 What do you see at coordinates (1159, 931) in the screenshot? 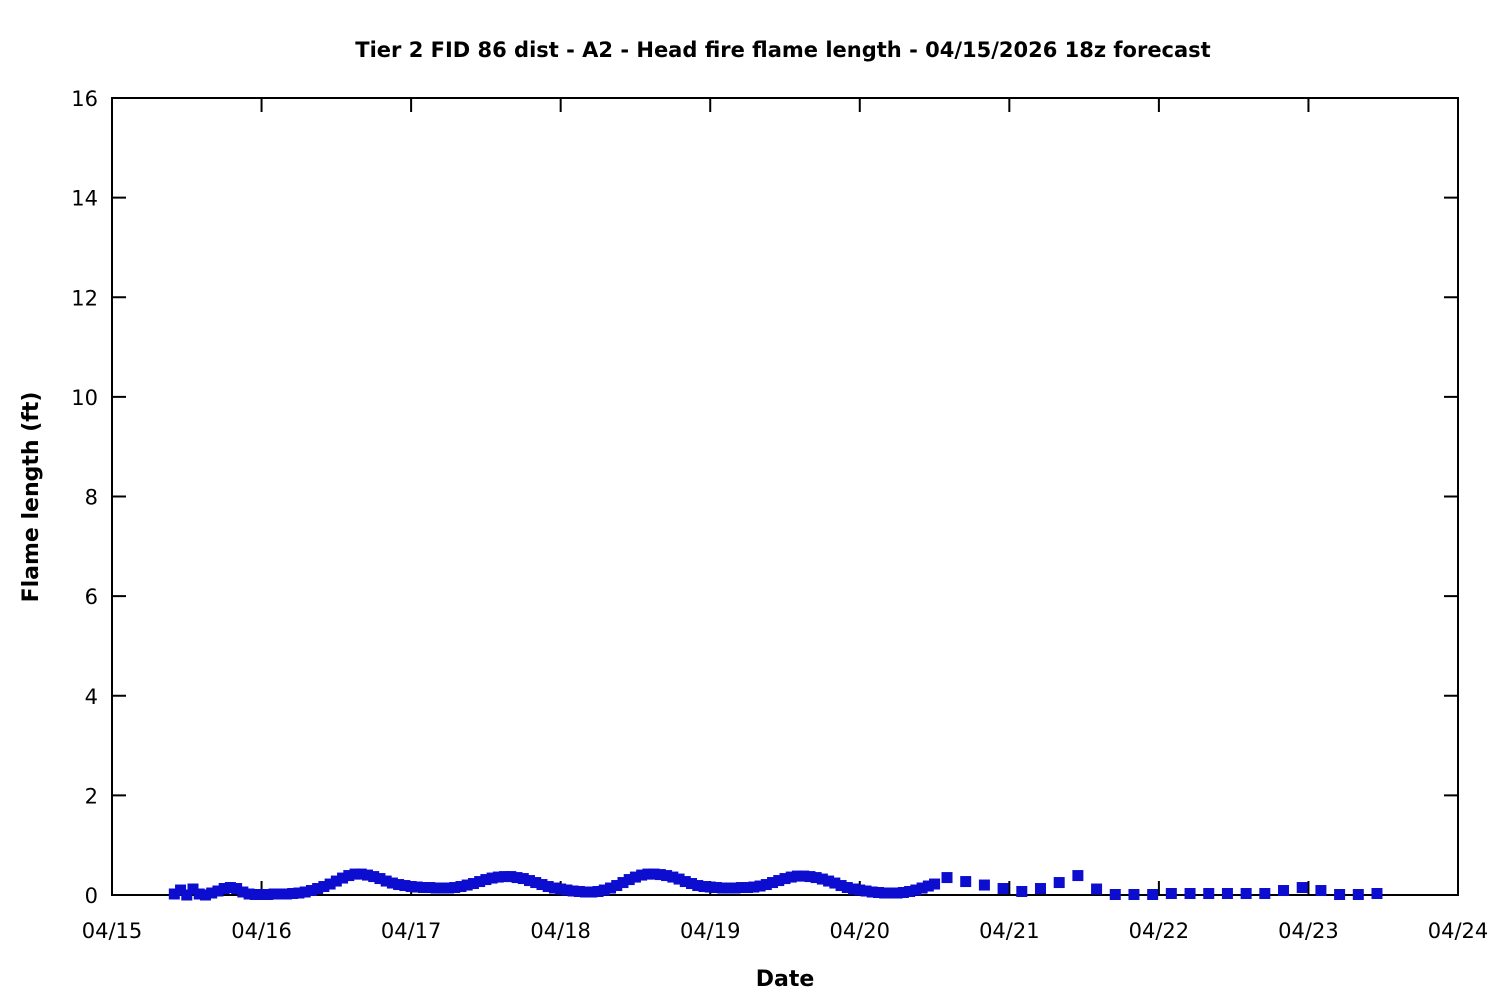
I see `x-tick-label: 04/22` at bounding box center [1159, 931].